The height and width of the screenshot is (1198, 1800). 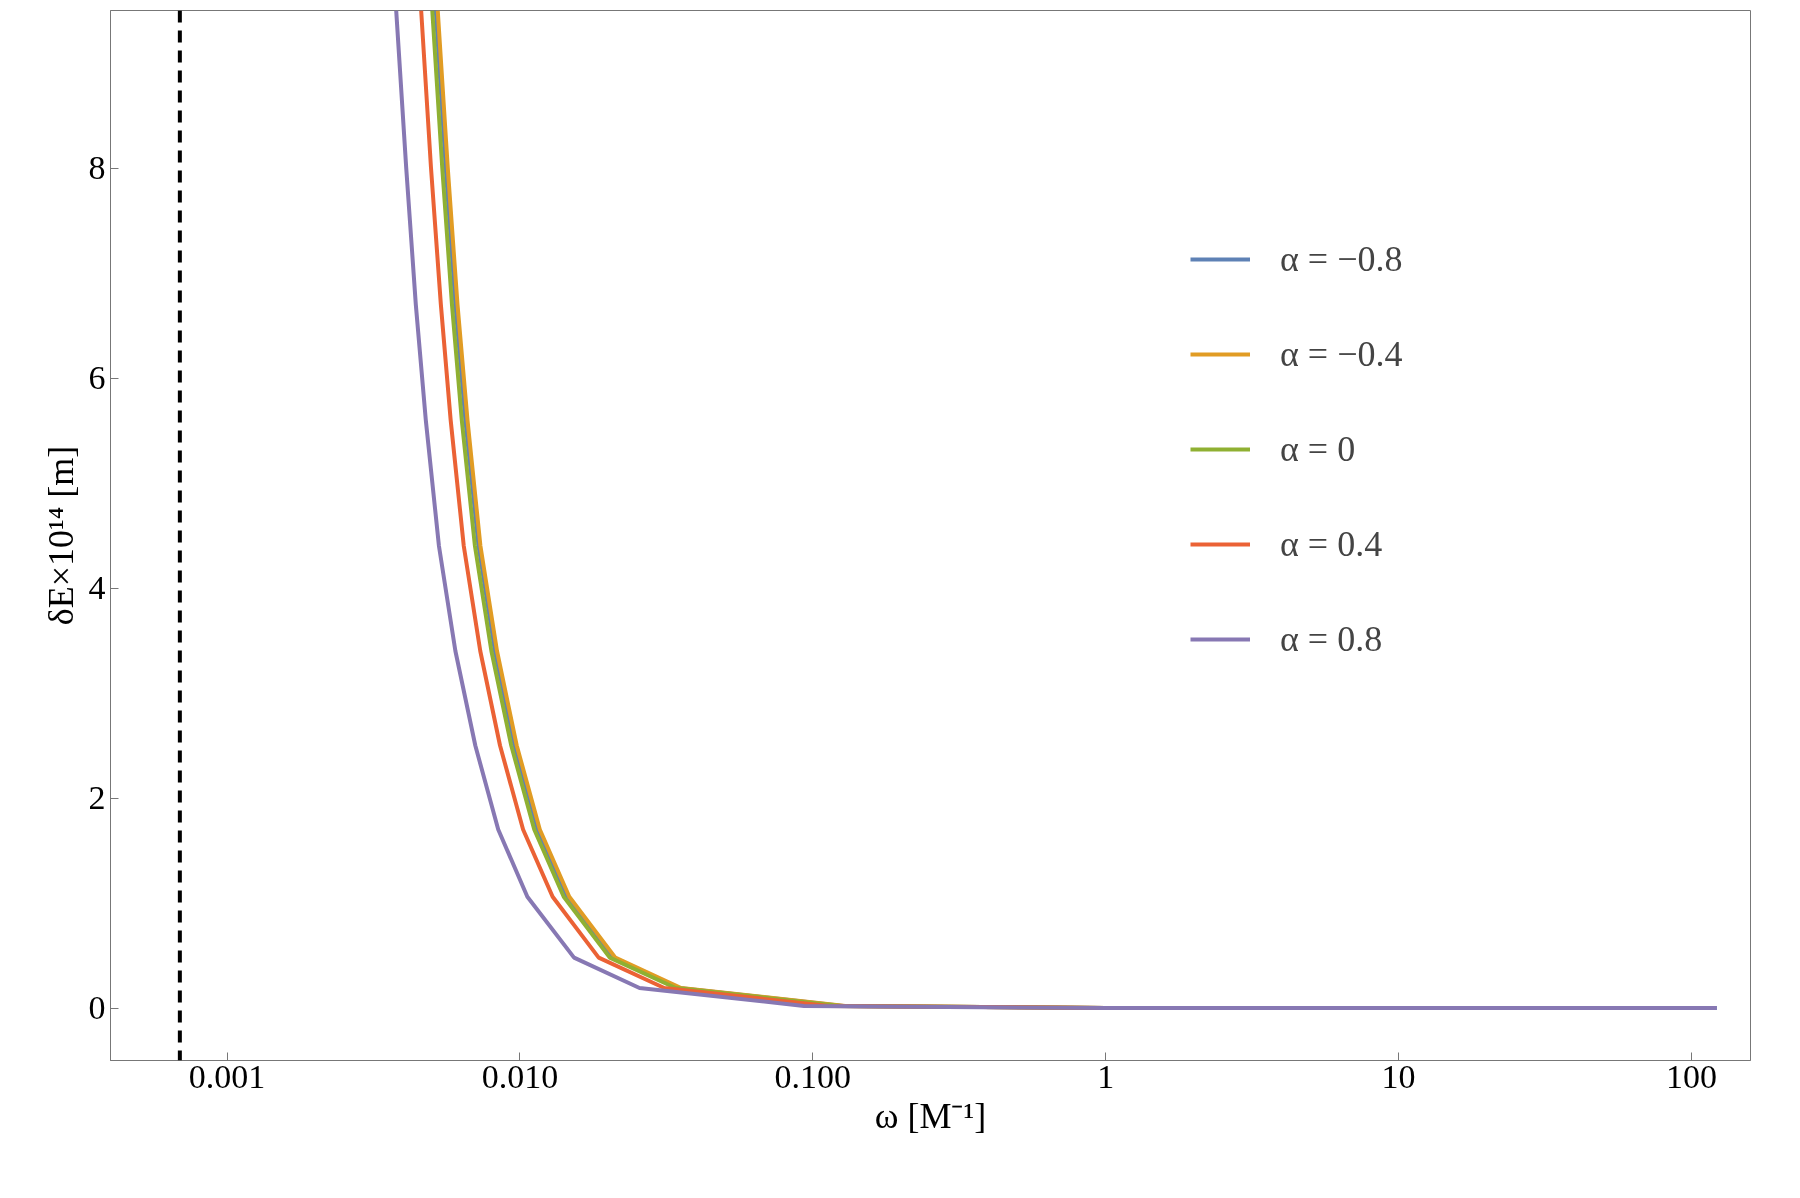 I want to click on legend-label: α = −0.8, so click(x=1341, y=259).